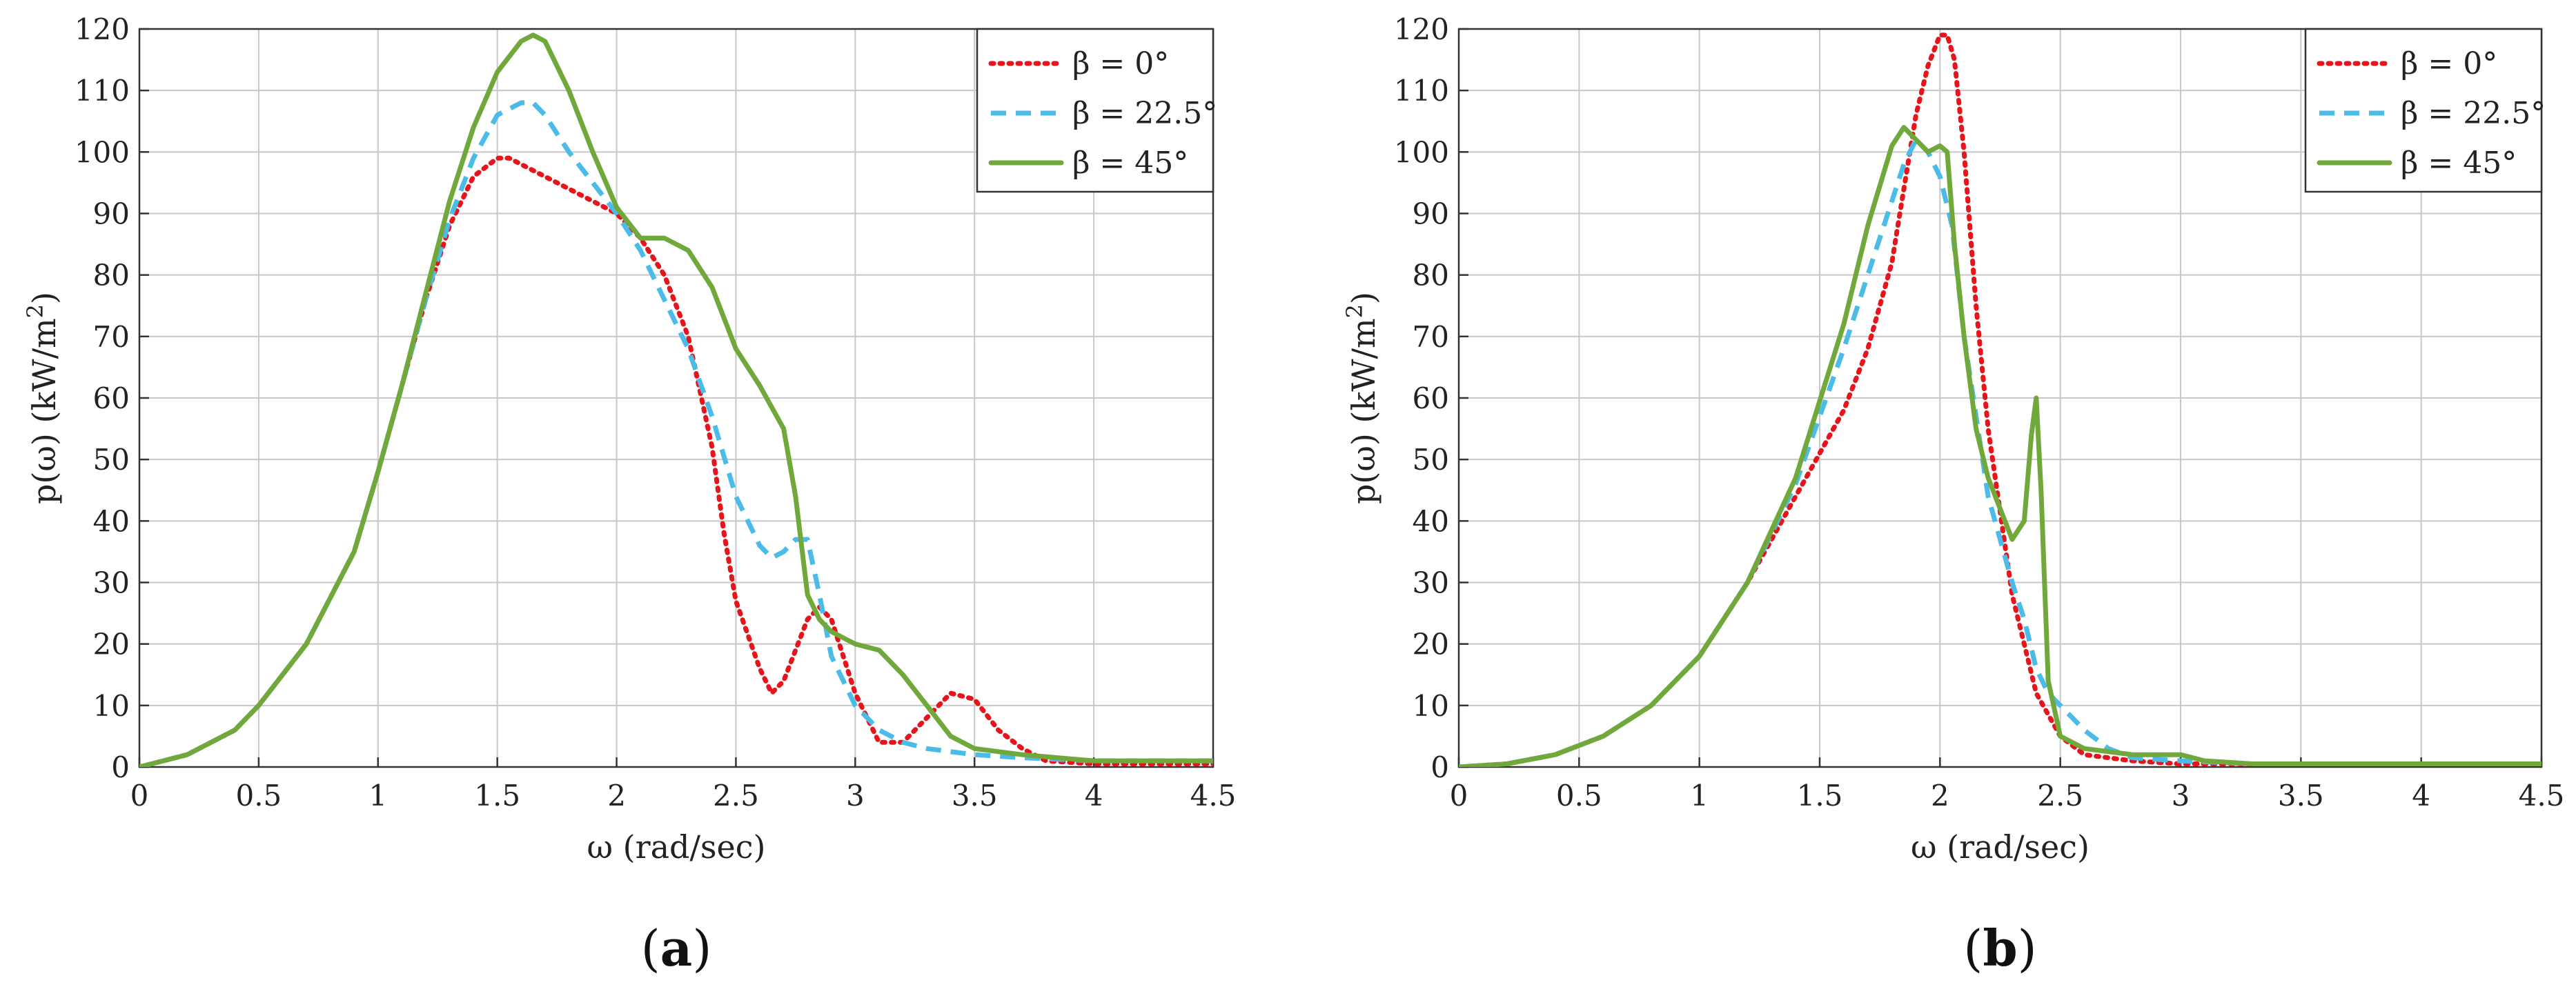 The width and height of the screenshot is (2576, 987). I want to click on caption-letter: b, so click(2000, 948).